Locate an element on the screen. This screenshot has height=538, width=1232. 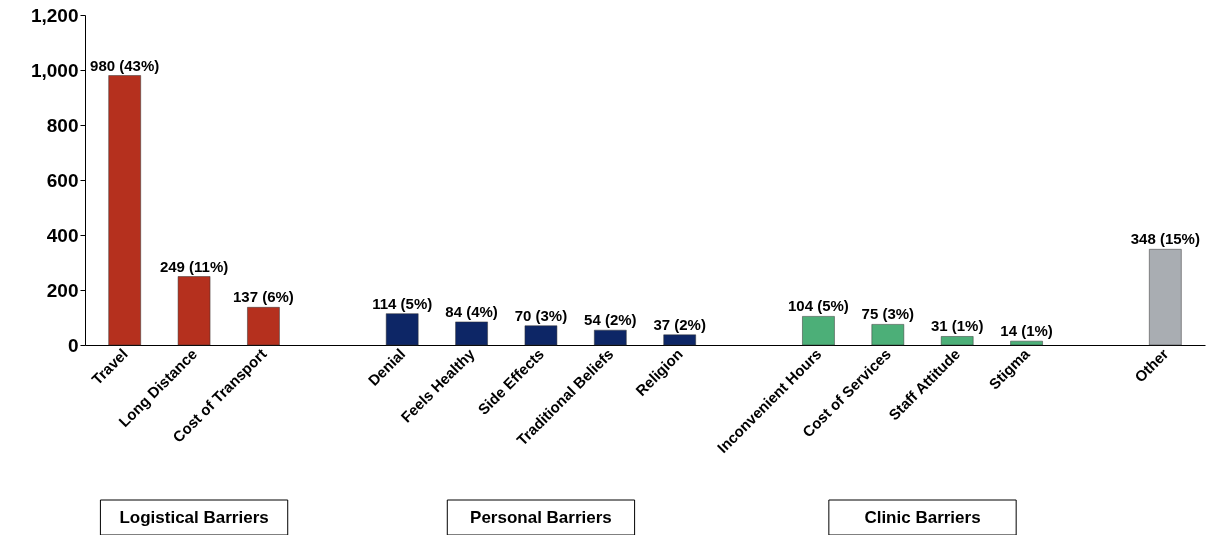
y-tick-label: 600 is located at coordinates (62, 180).